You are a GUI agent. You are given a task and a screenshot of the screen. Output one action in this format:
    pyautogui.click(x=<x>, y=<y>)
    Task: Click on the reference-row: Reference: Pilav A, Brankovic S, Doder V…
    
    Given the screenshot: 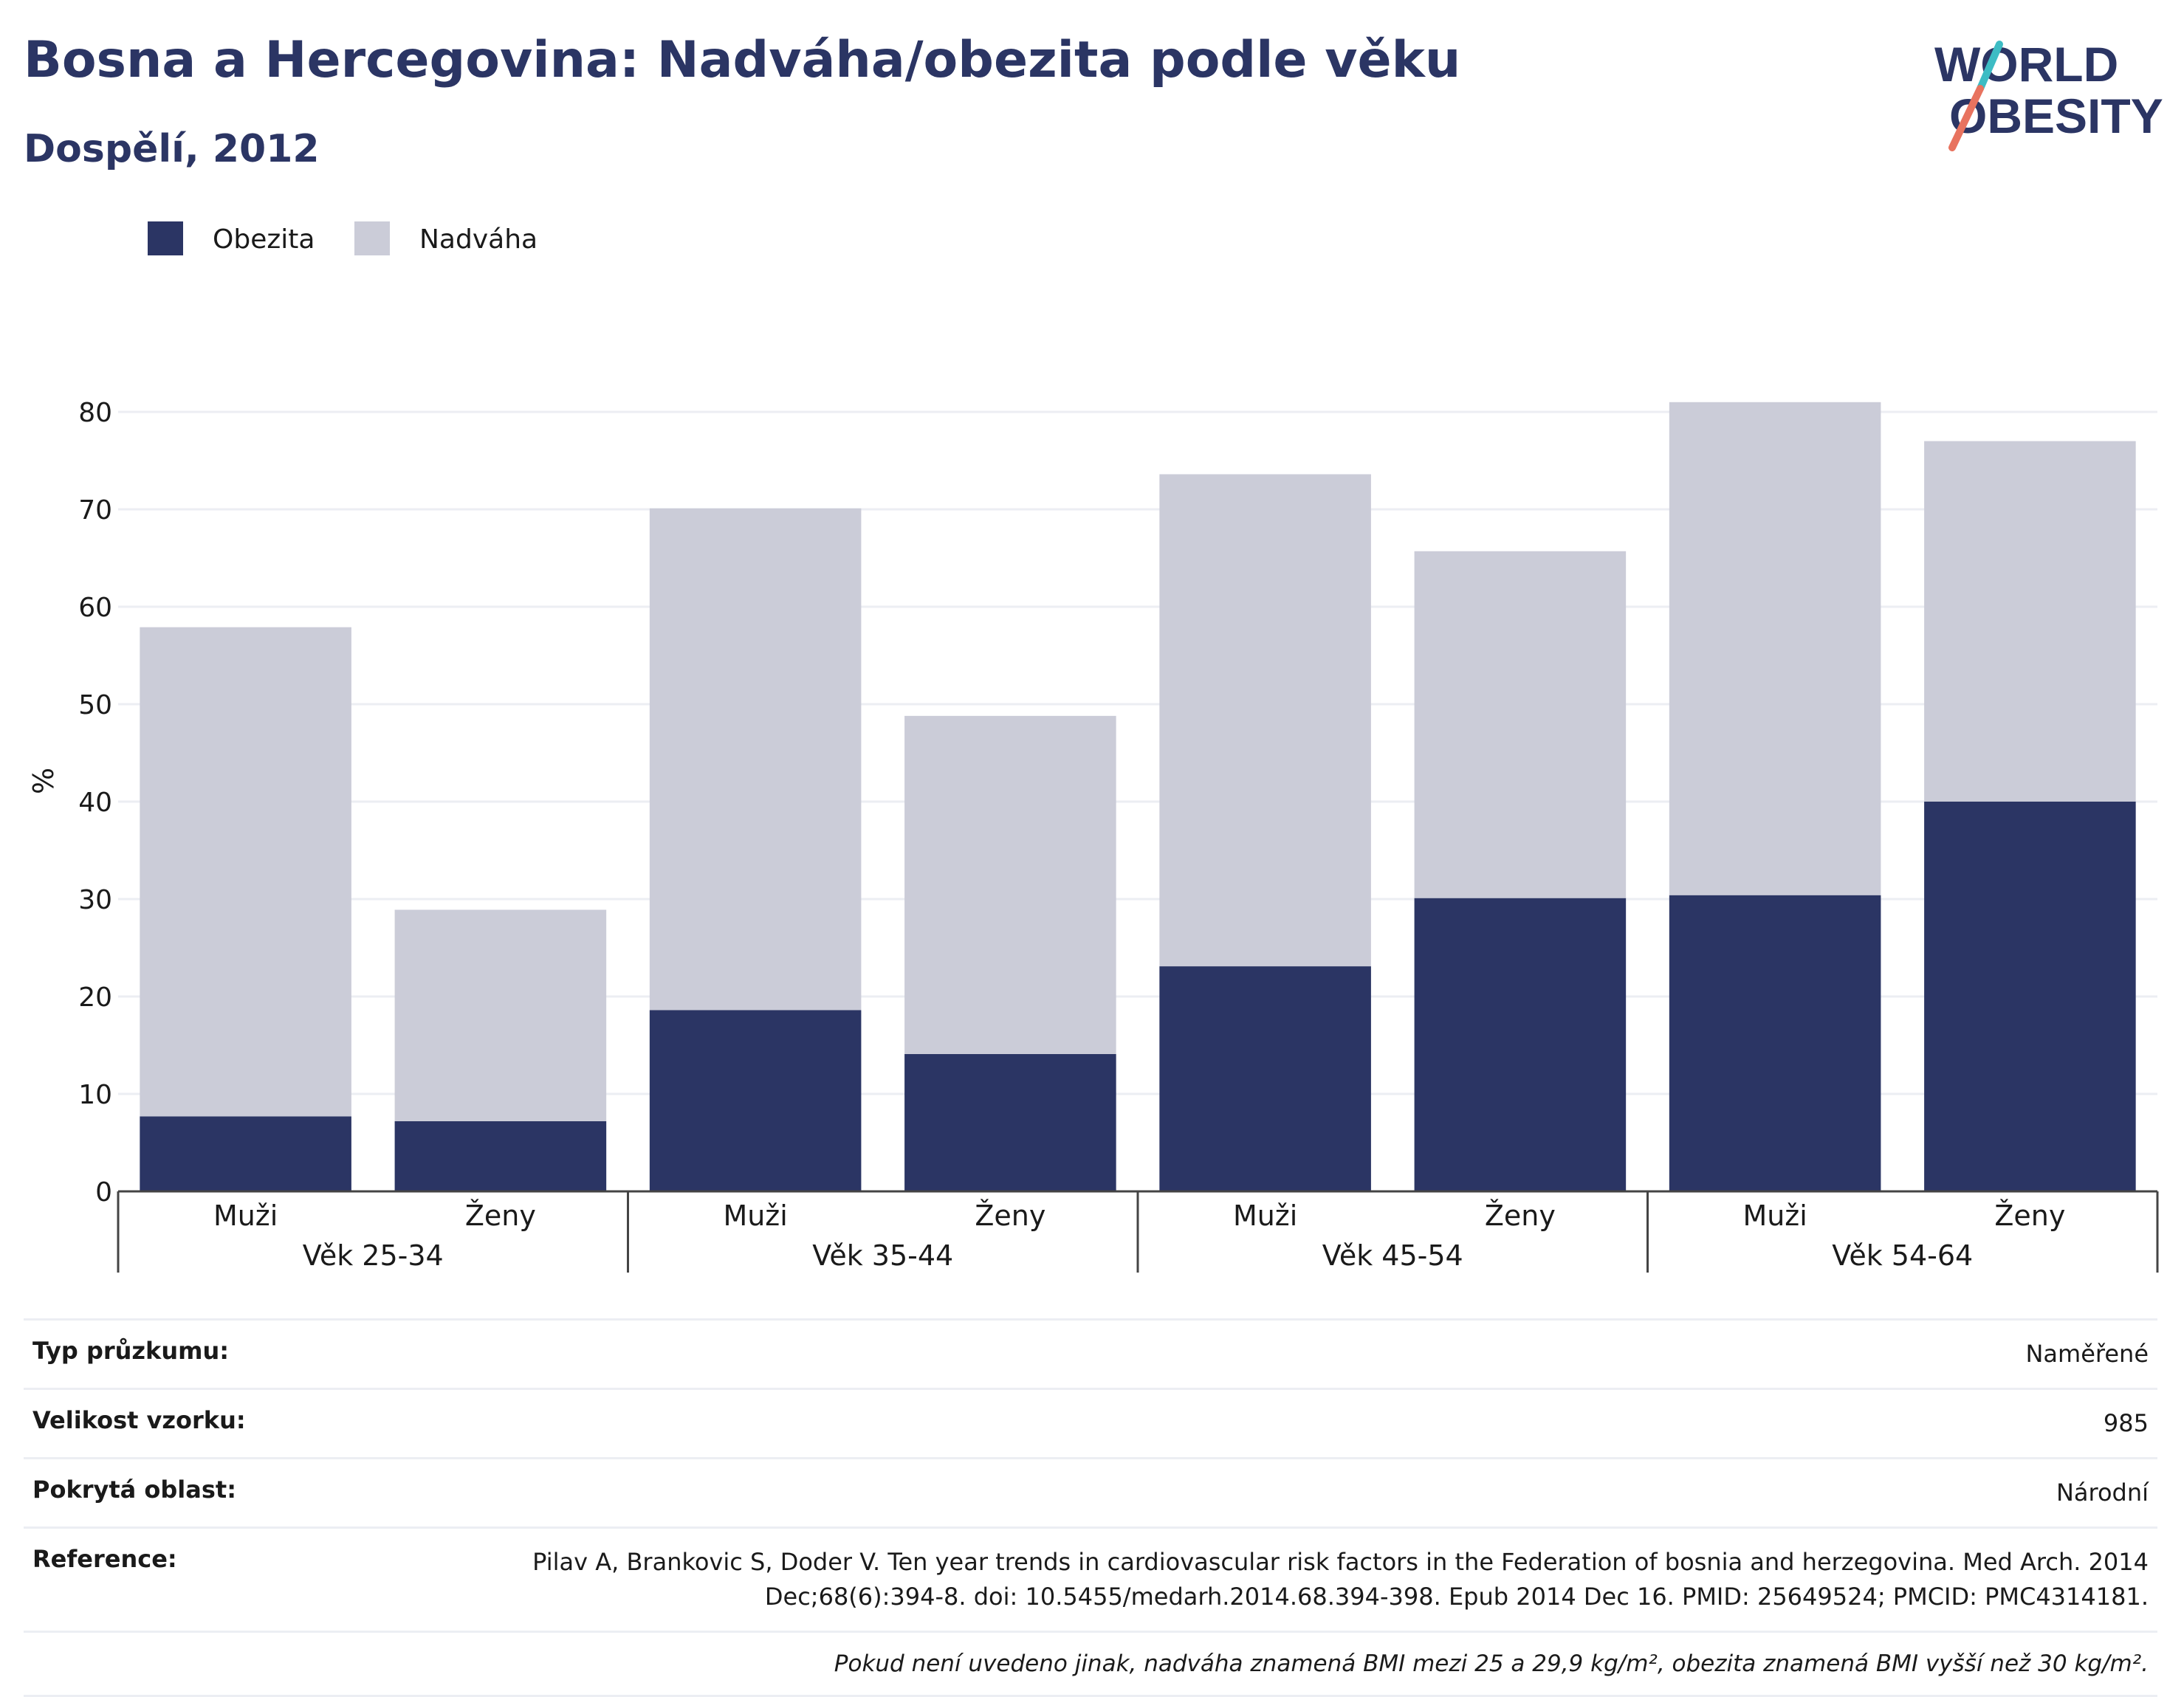 What is the action you would take?
    pyautogui.click(x=1090, y=1579)
    